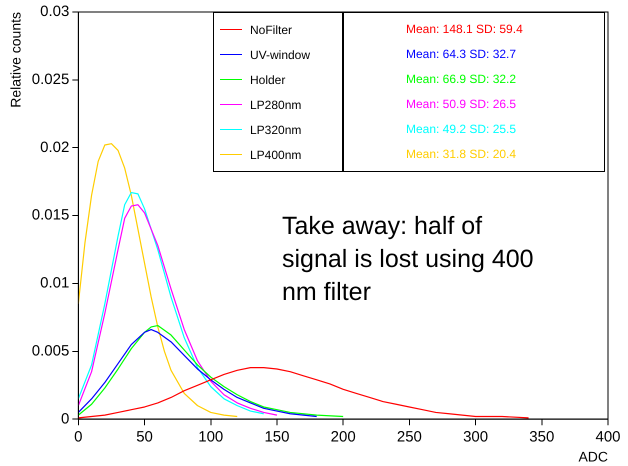 This screenshot has height=466, width=628. I want to click on annotation: Mean: 49.2 SD: 25.5, so click(461, 129).